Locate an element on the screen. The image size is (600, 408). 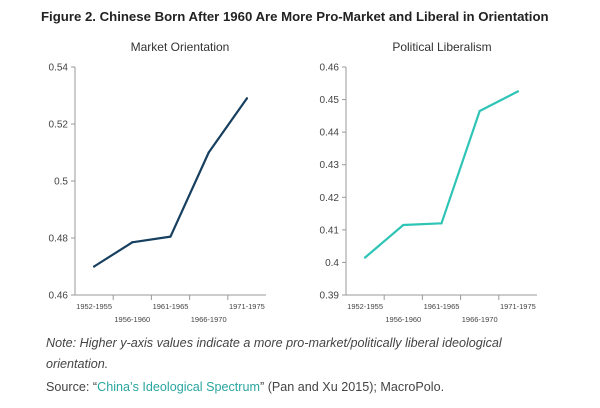
source-link: China’s Ideological Spectrum is located at coordinates (178, 387).